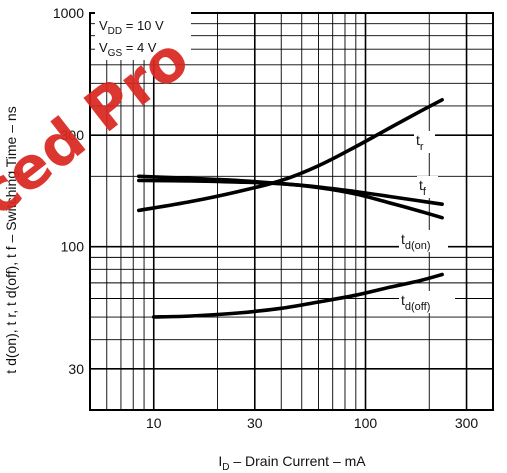 This screenshot has height=473, width=507. What do you see at coordinates (420, 142) in the screenshot?
I see `curve-label-t-r: tr` at bounding box center [420, 142].